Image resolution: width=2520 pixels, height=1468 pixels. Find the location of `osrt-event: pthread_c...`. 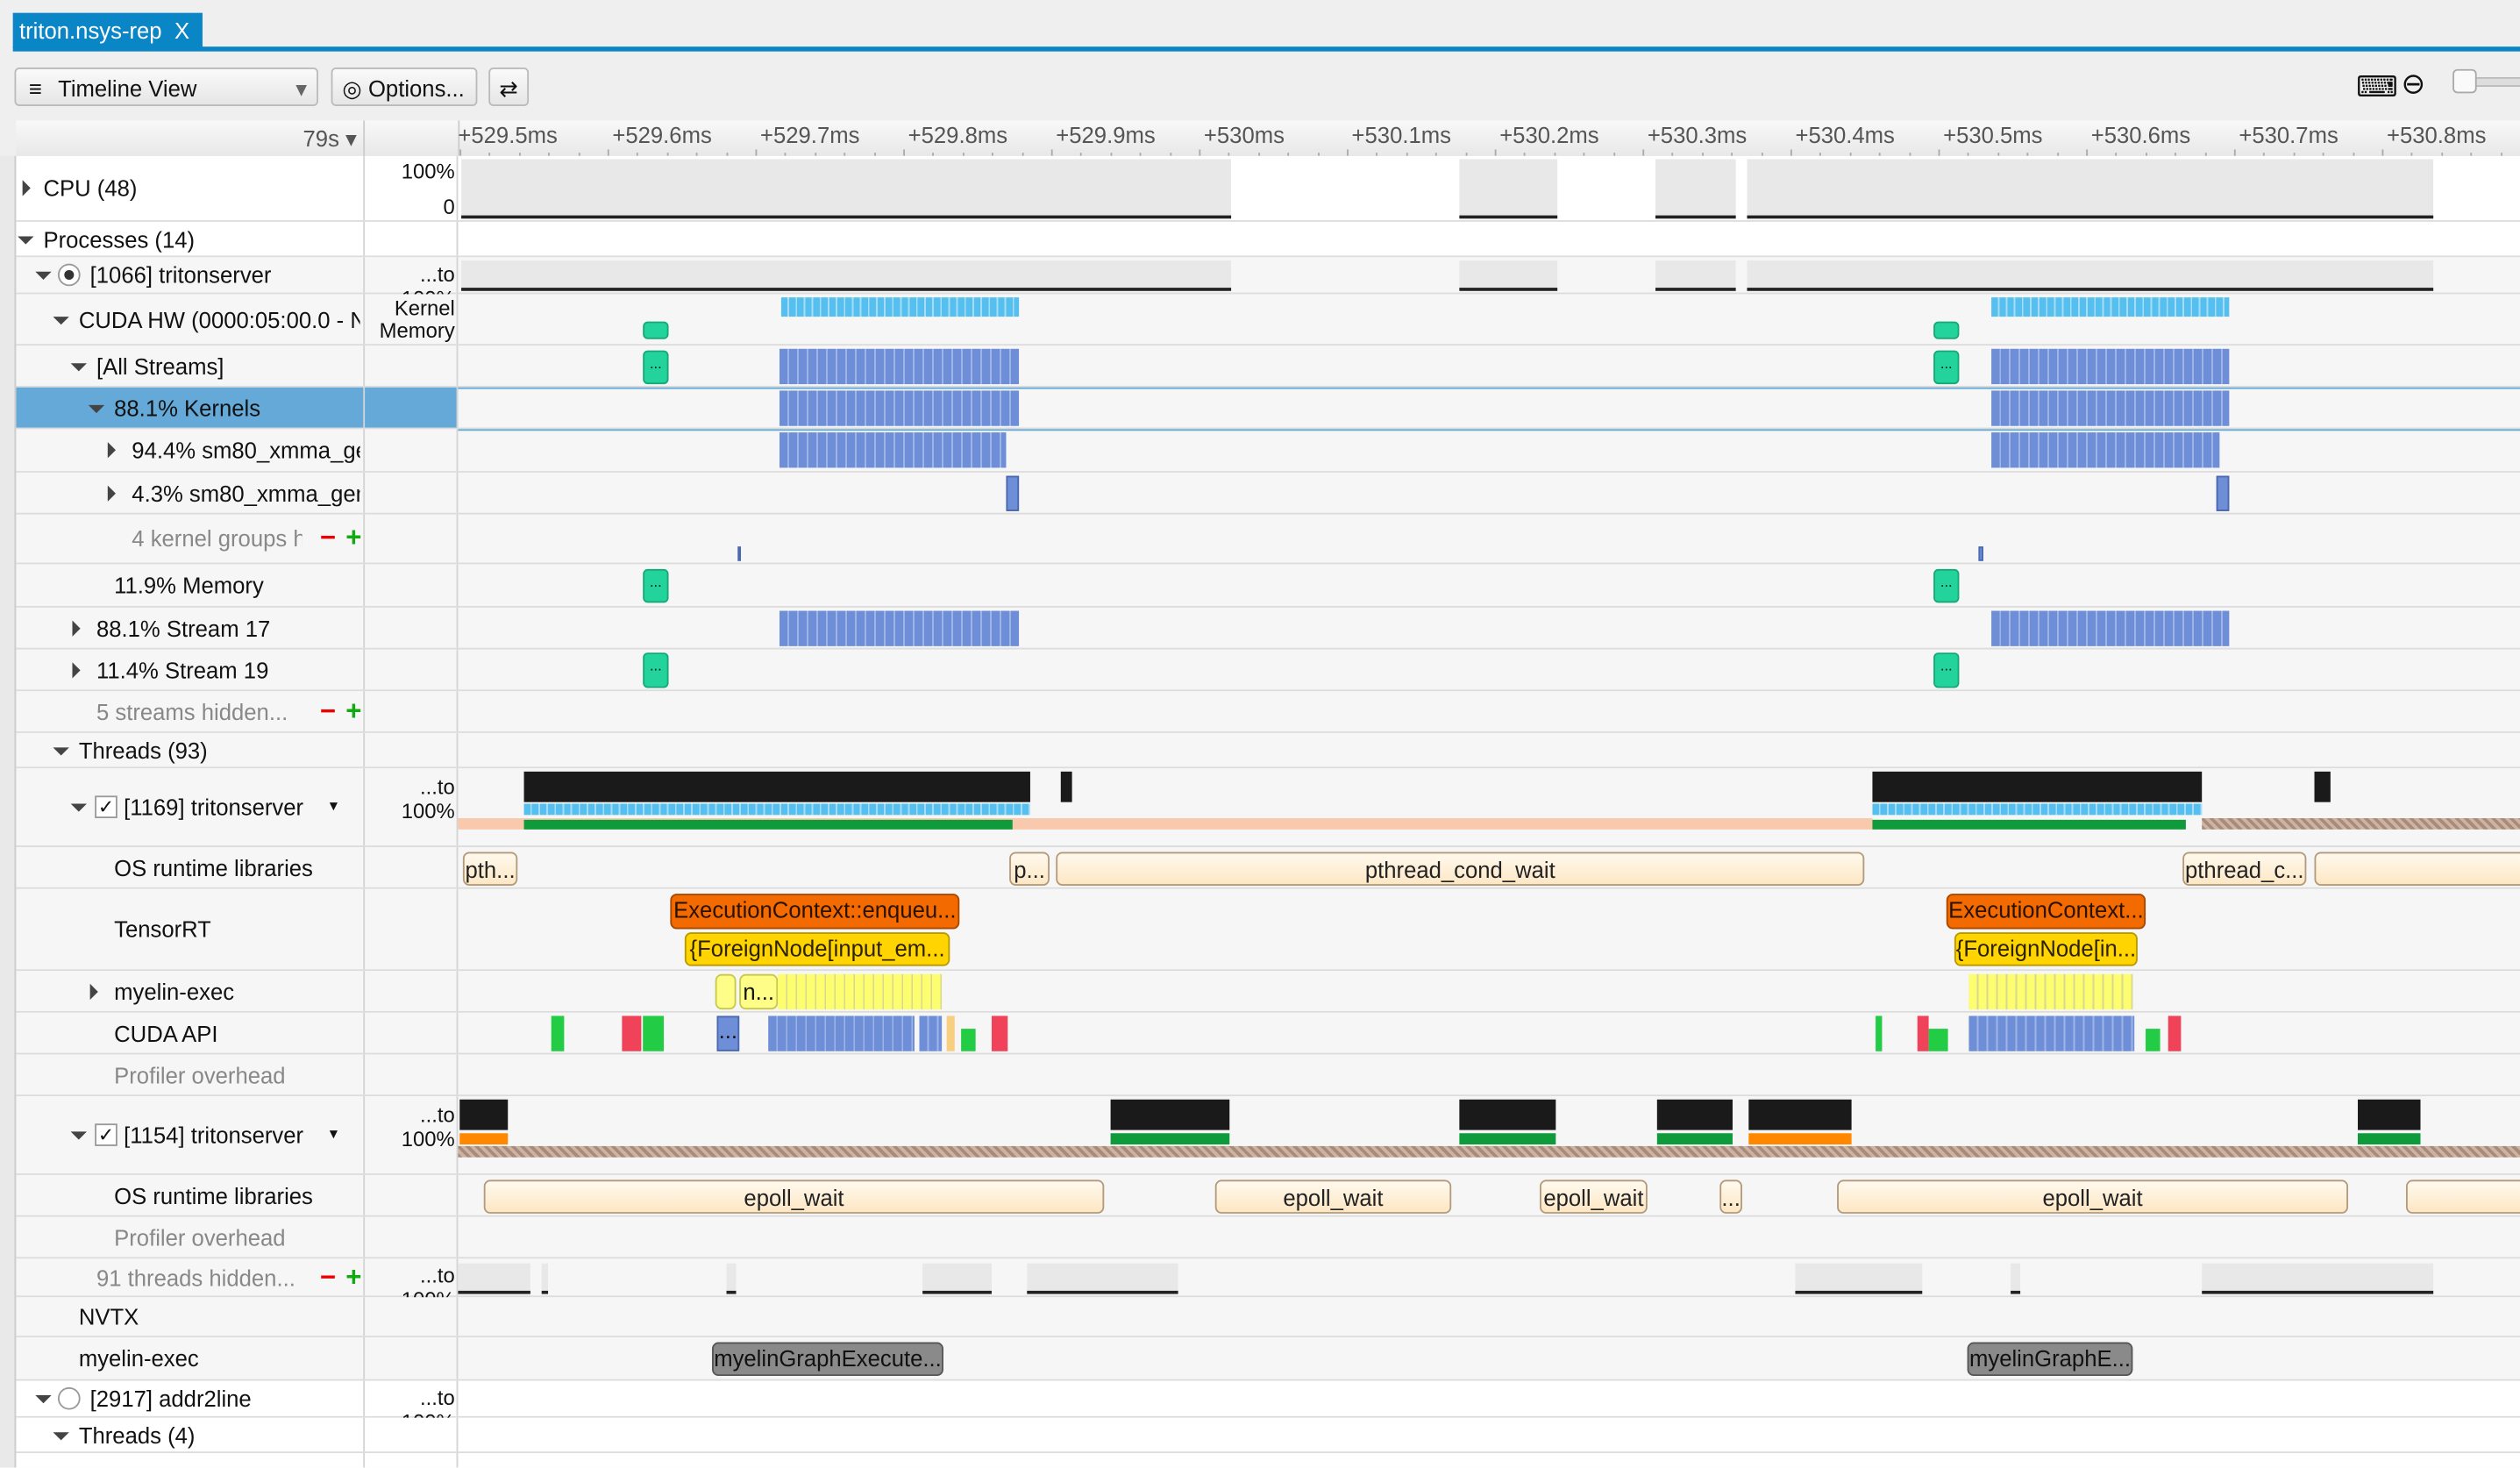

osrt-event: pthread_c... is located at coordinates (2244, 869).